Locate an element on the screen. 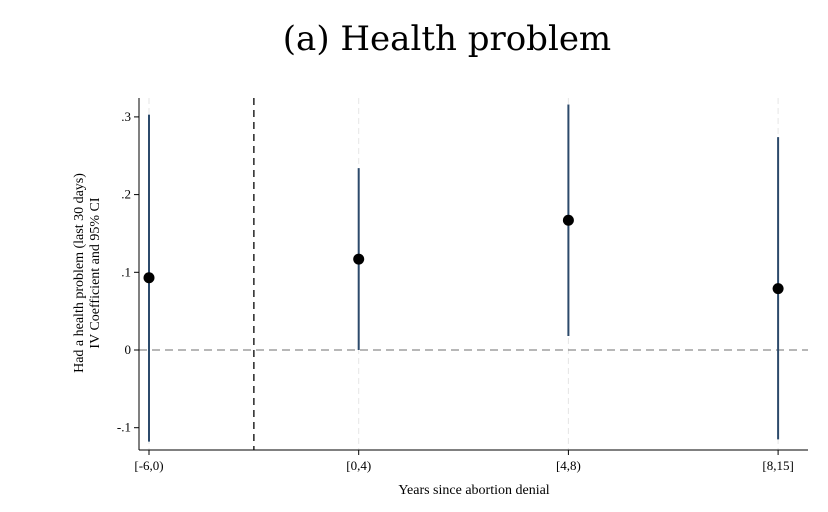 This screenshot has height=512, width=828. y-tick-label: .3 is located at coordinates (126, 116).